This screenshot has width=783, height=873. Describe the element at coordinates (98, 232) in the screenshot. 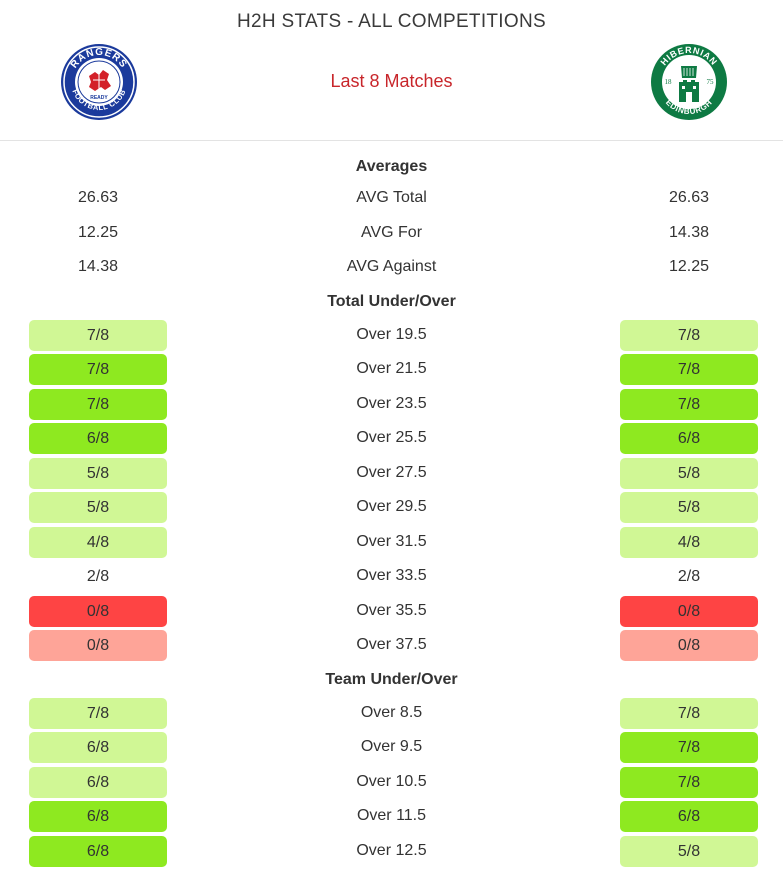

I see `home-average-value: 12.25` at that location.